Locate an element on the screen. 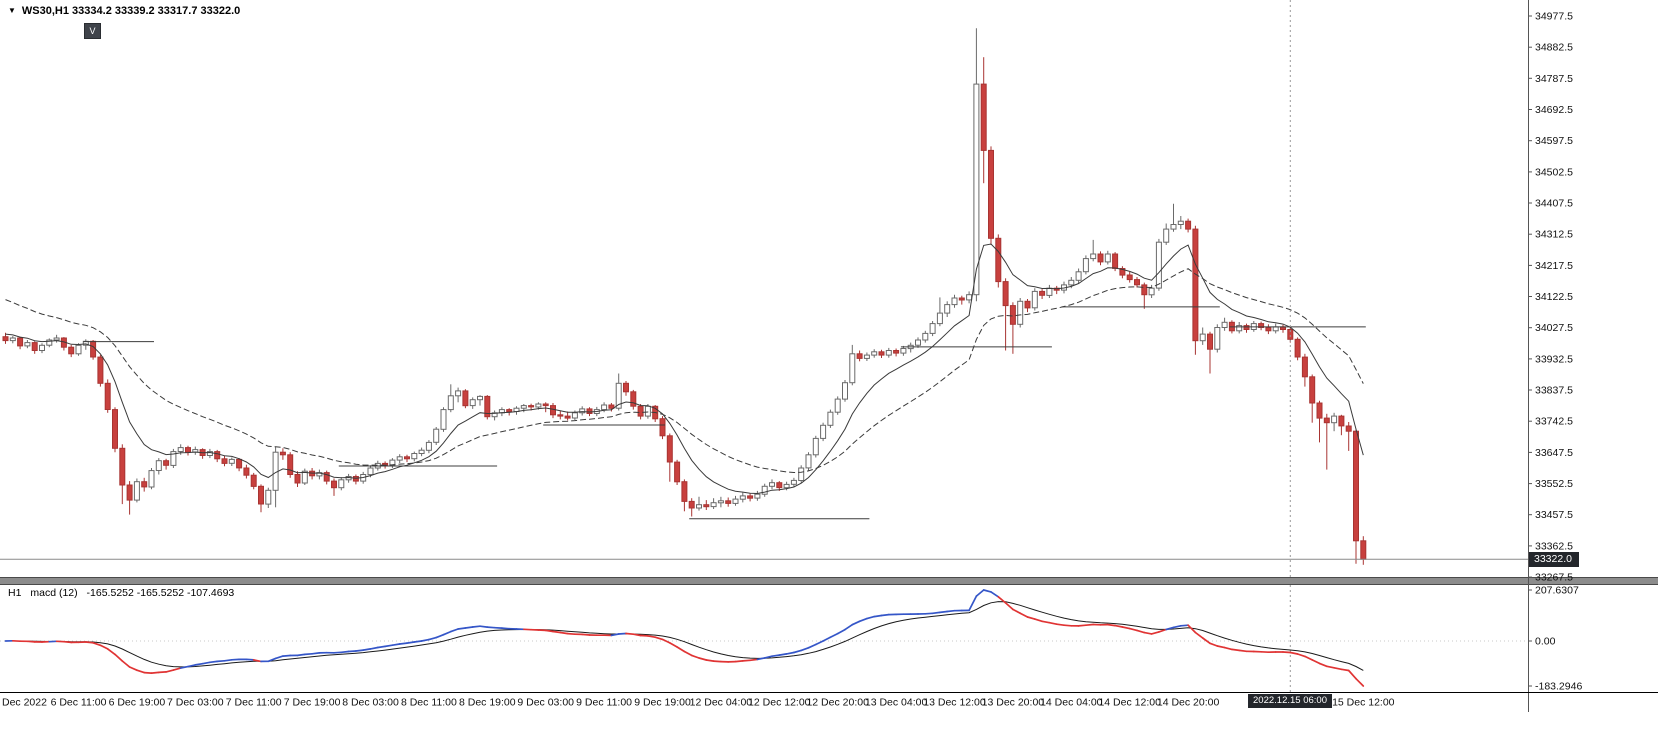 The height and width of the screenshot is (753, 1658). time-axis-label: 13 Dec 12:00 is located at coordinates (954, 703).